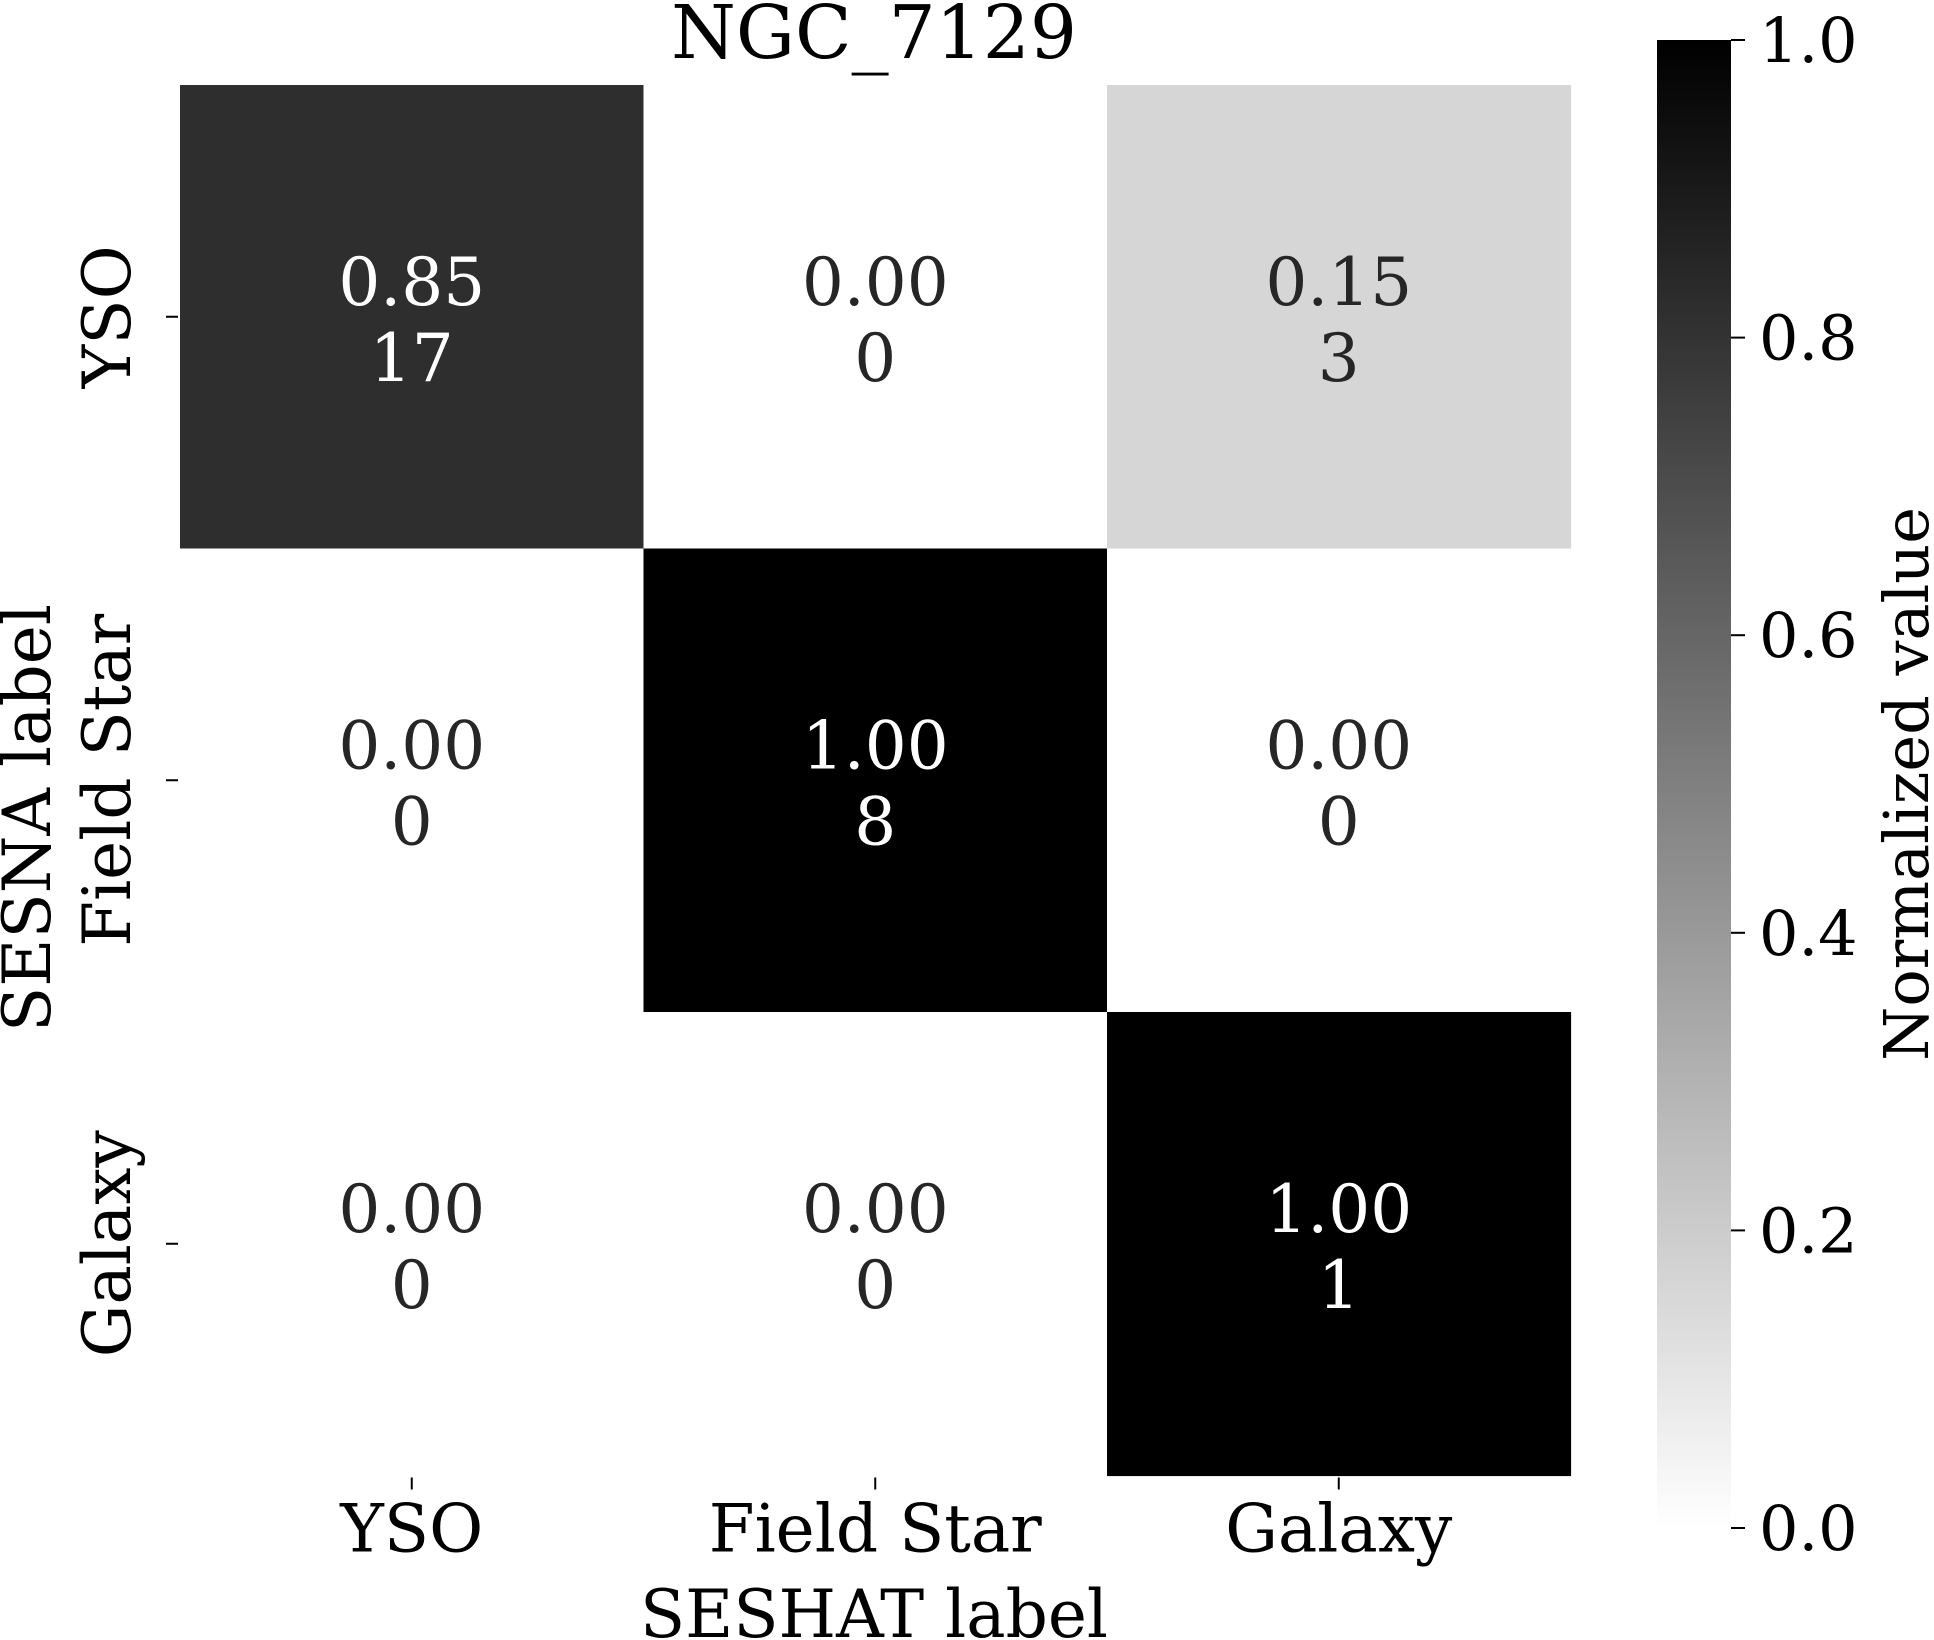 Image resolution: width=1934 pixels, height=1640 pixels. What do you see at coordinates (1338, 282) in the screenshot?
I see `cell-value-0-2: 0.15` at bounding box center [1338, 282].